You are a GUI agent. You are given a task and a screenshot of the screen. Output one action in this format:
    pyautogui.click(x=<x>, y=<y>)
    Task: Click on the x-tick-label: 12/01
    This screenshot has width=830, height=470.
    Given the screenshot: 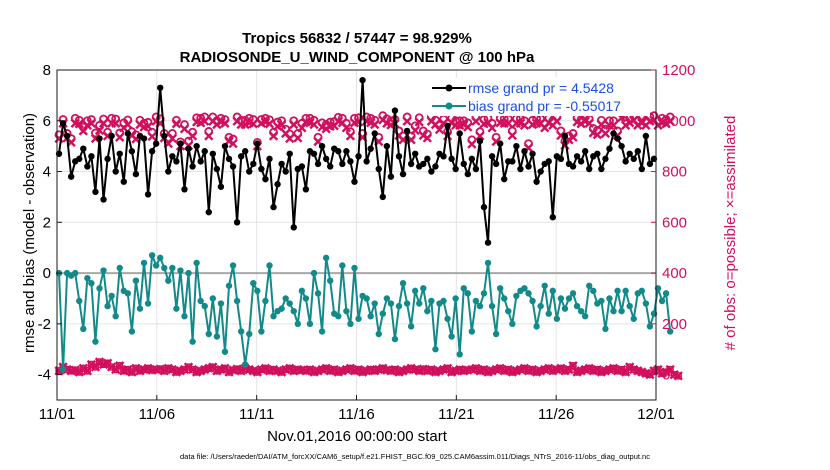 What is the action you would take?
    pyautogui.click(x=656, y=414)
    